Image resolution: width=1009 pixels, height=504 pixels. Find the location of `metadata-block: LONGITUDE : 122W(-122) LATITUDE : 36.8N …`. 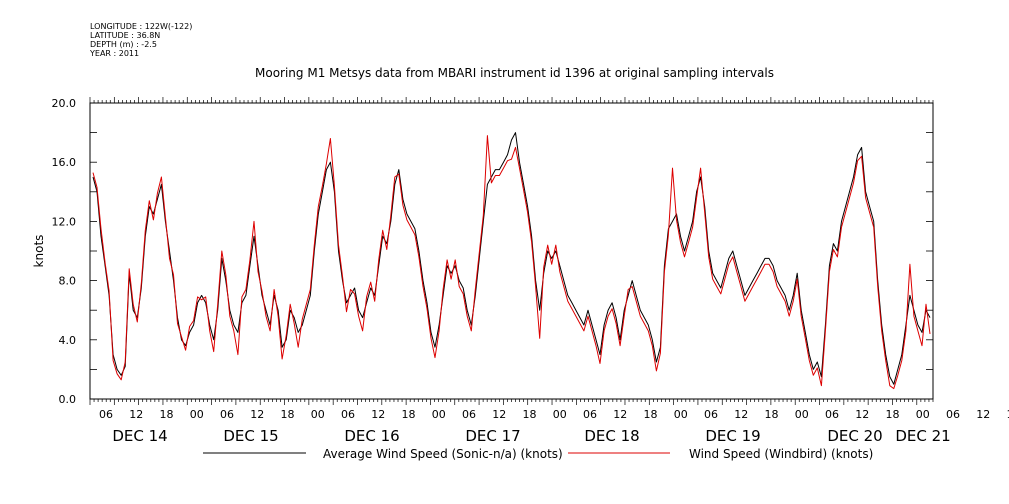

metadata-block: LONGITUDE : 122W(-122) LATITUDE : 36.8N … is located at coordinates (141, 40).